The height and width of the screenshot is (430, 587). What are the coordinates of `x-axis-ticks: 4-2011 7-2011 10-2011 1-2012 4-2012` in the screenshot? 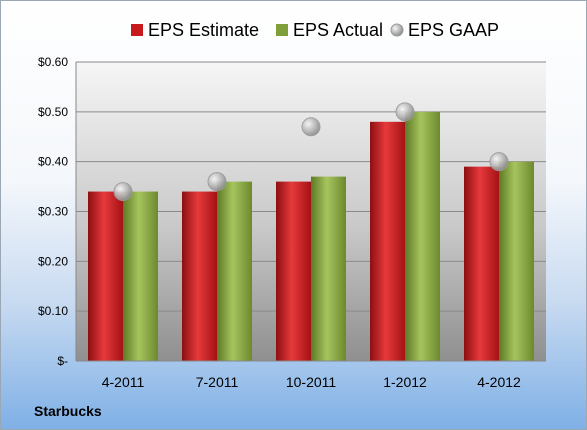 It's located at (311, 382).